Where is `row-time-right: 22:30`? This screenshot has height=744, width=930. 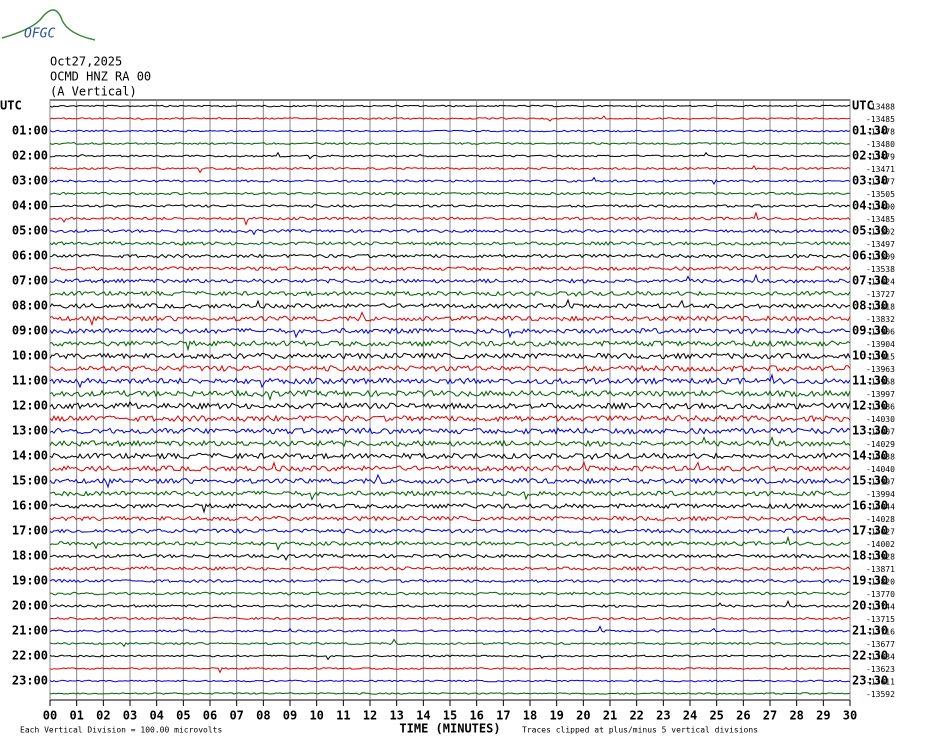 row-time-right: 22:30 is located at coordinates (870, 656).